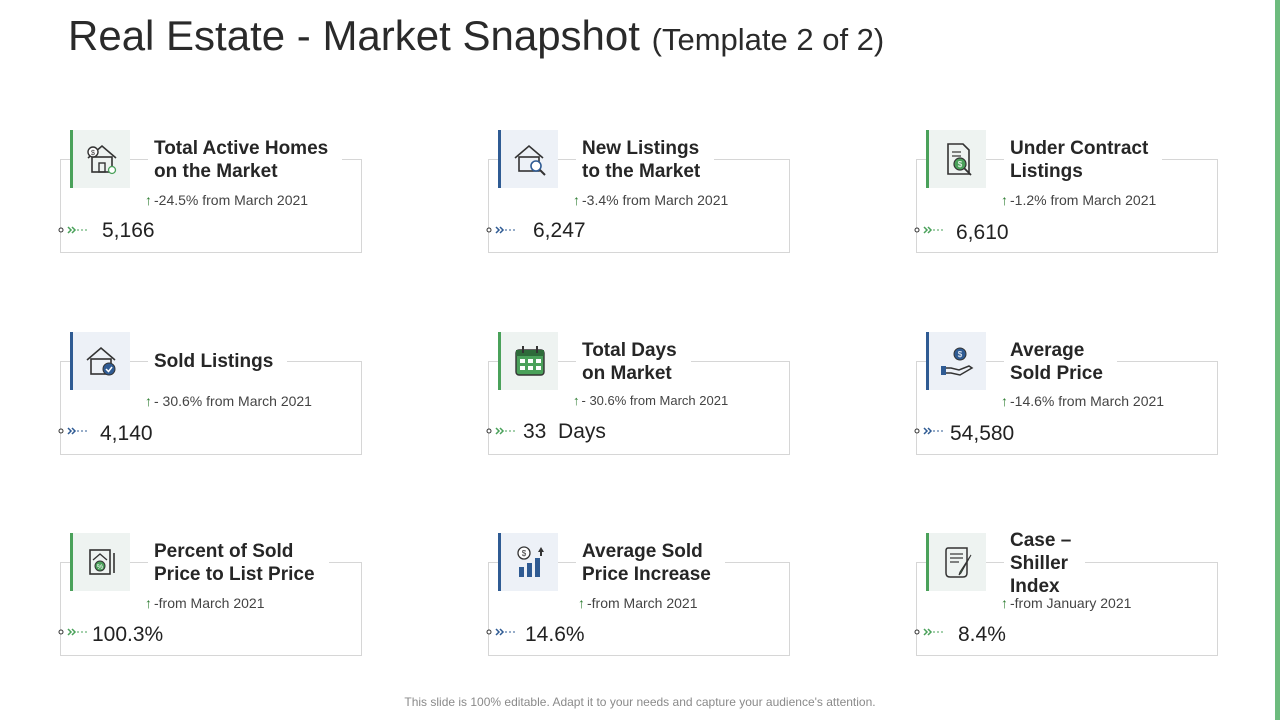 The image size is (1280, 720). I want to click on card-value: 54,580, so click(982, 433).